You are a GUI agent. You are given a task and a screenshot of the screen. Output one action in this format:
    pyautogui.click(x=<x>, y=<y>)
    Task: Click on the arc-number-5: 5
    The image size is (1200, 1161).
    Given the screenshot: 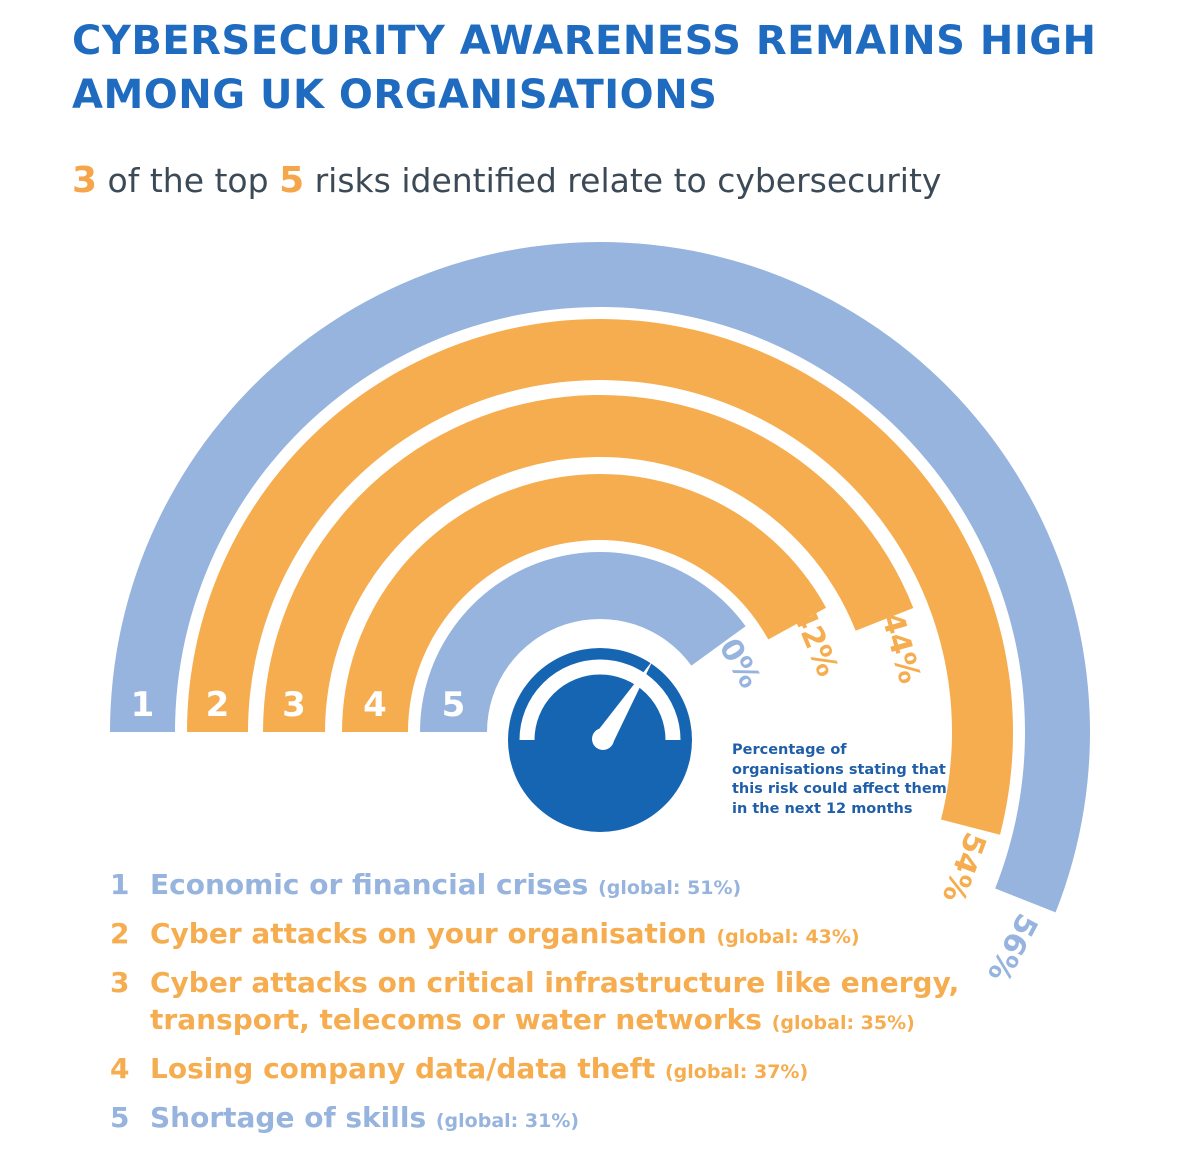 What is the action you would take?
    pyautogui.click(x=454, y=705)
    